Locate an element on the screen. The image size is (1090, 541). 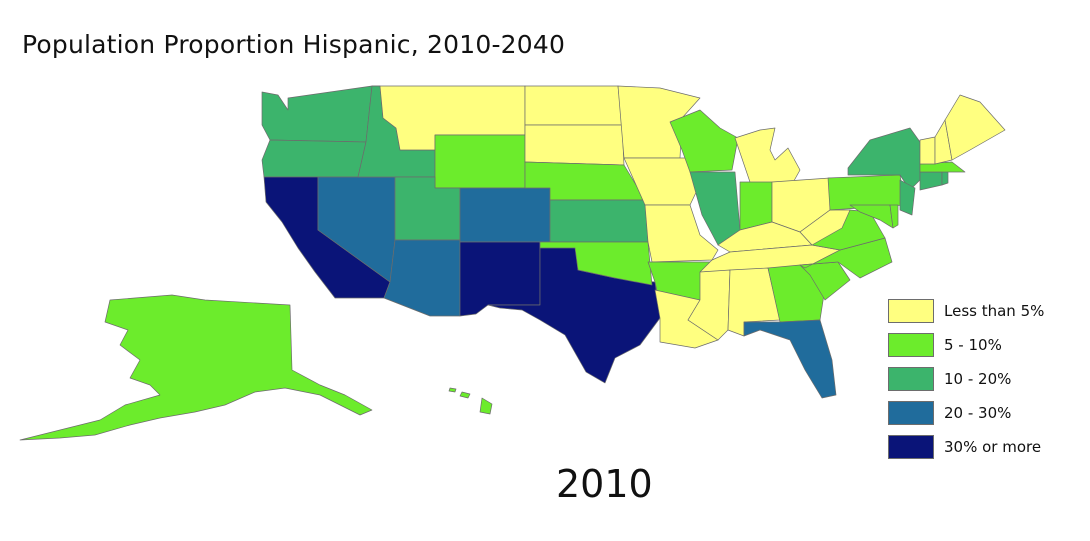
state-RI is located at coordinates (945, 178).